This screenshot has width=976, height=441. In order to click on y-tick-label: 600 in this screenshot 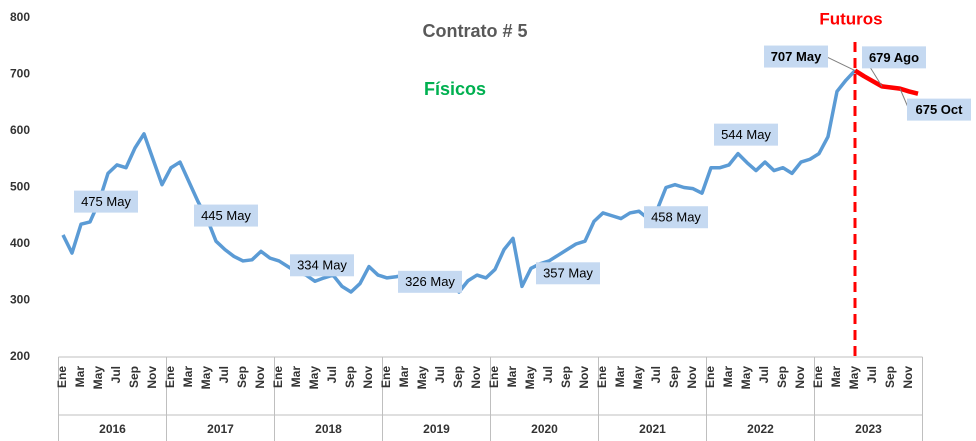, I will do `click(20, 130)`.